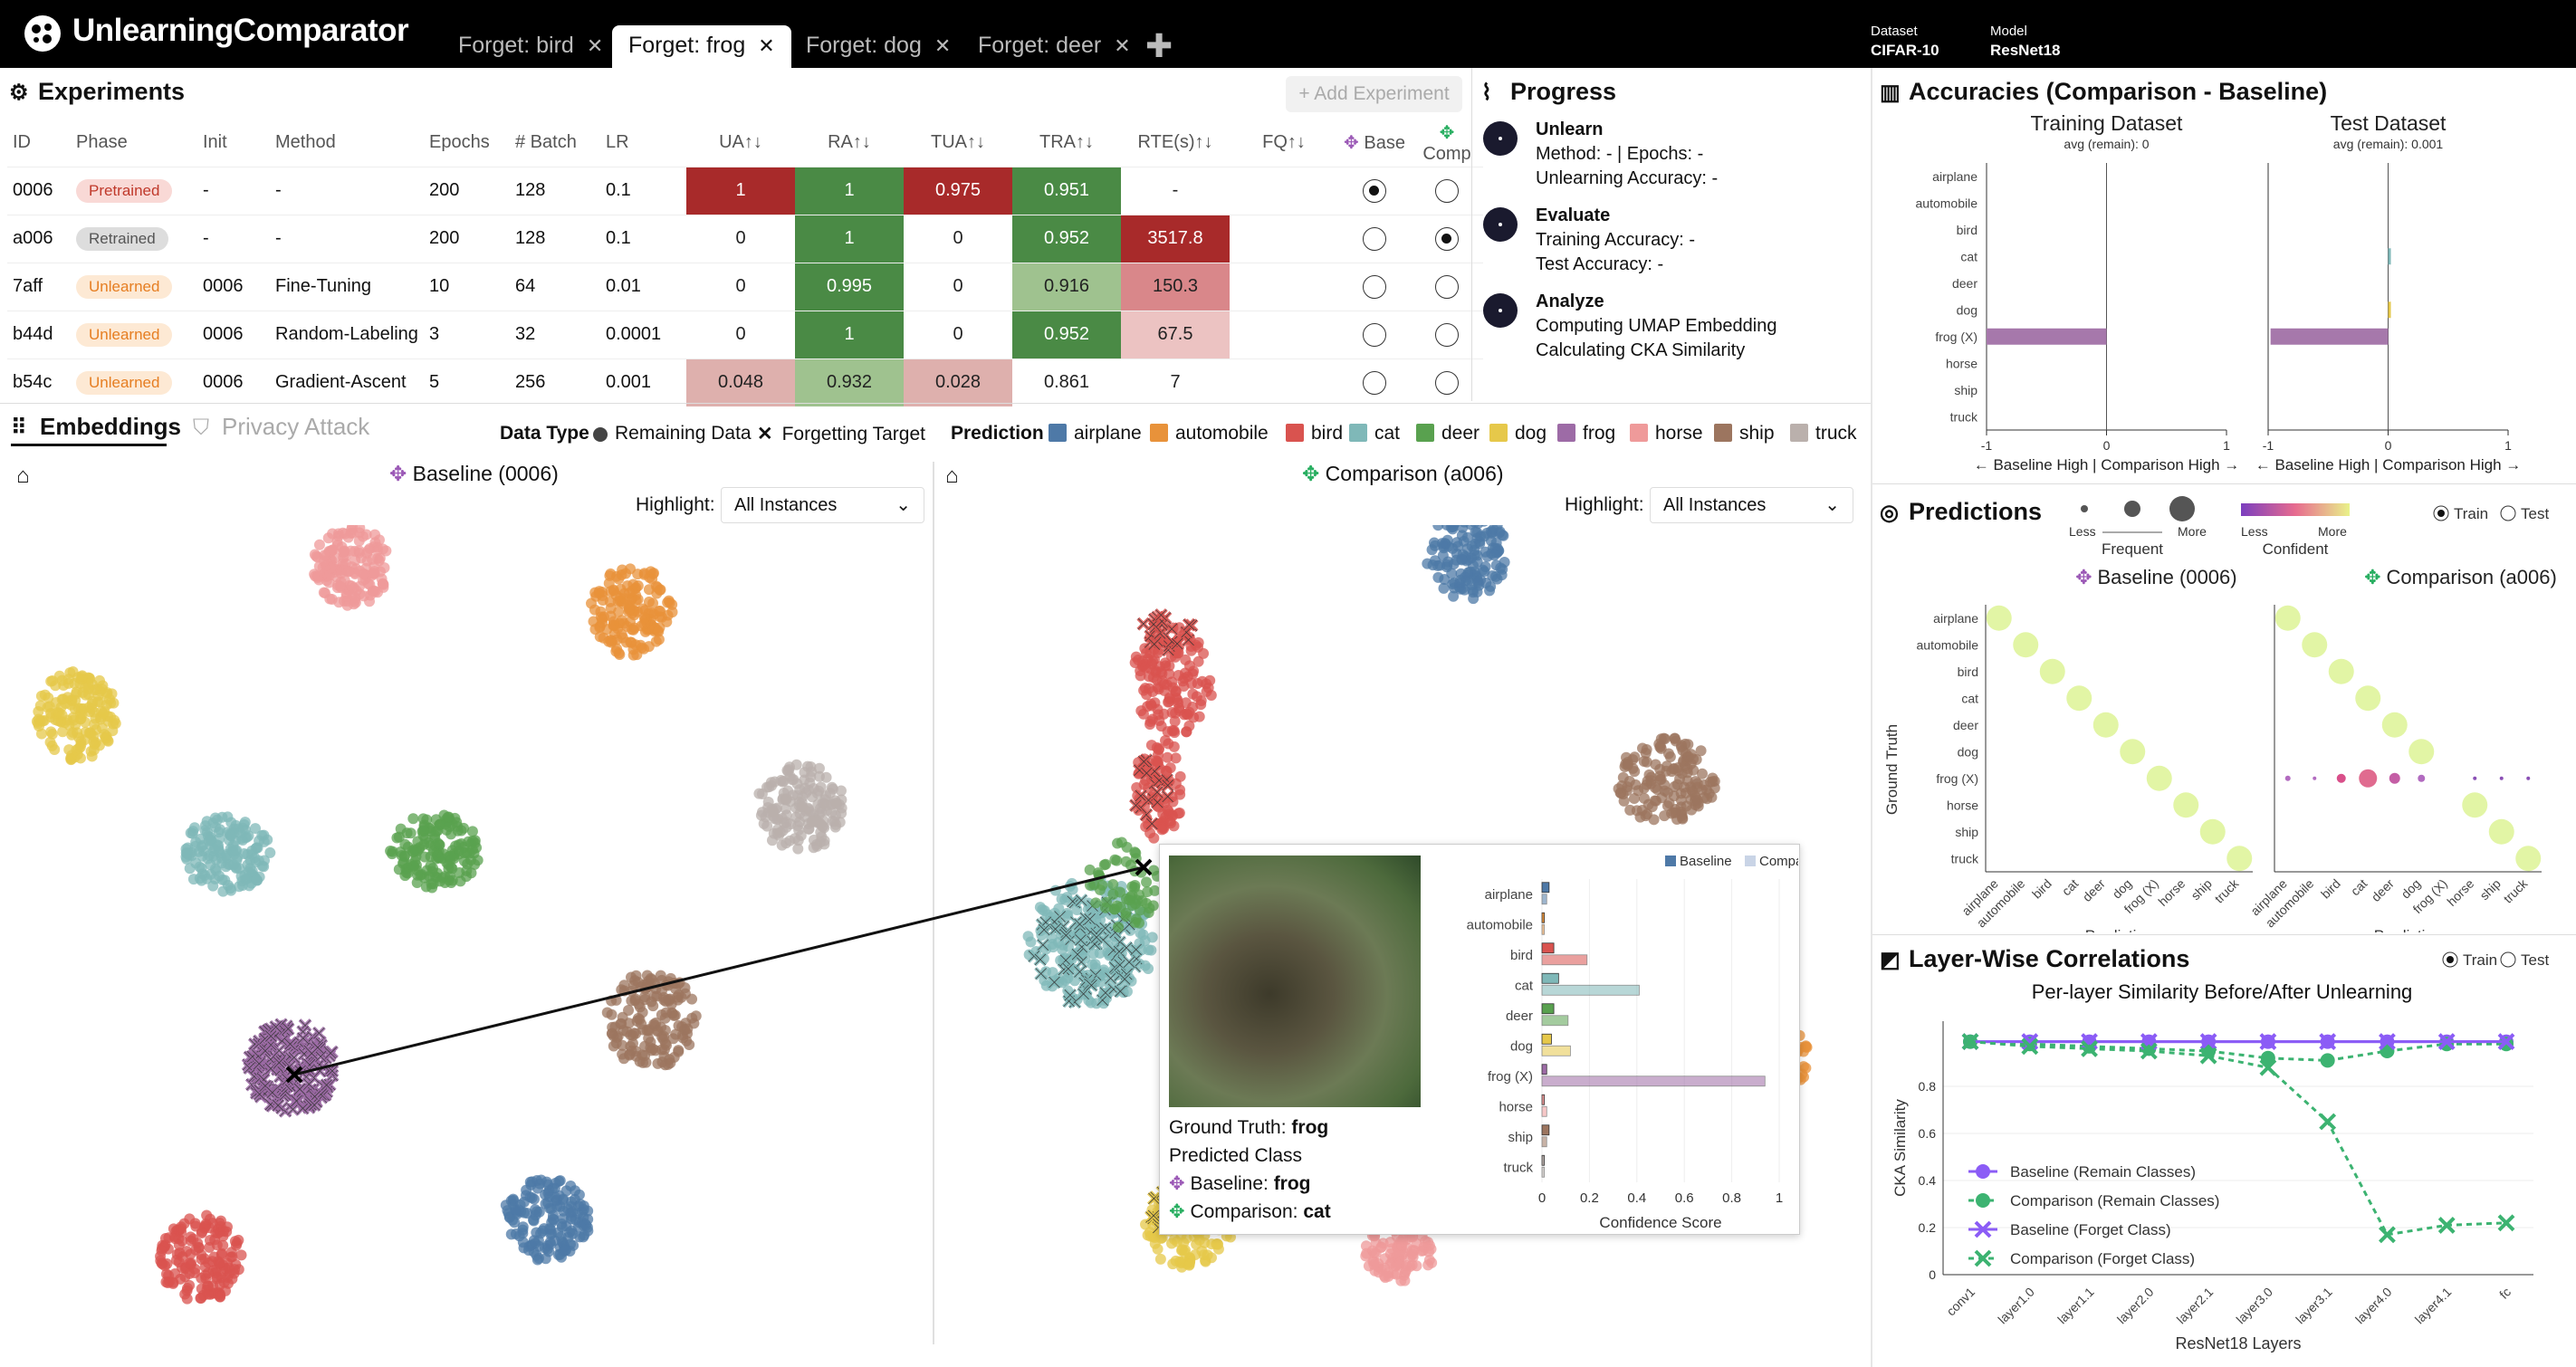 The width and height of the screenshot is (2576, 1367). I want to click on legend-more: More, so click(2192, 531).